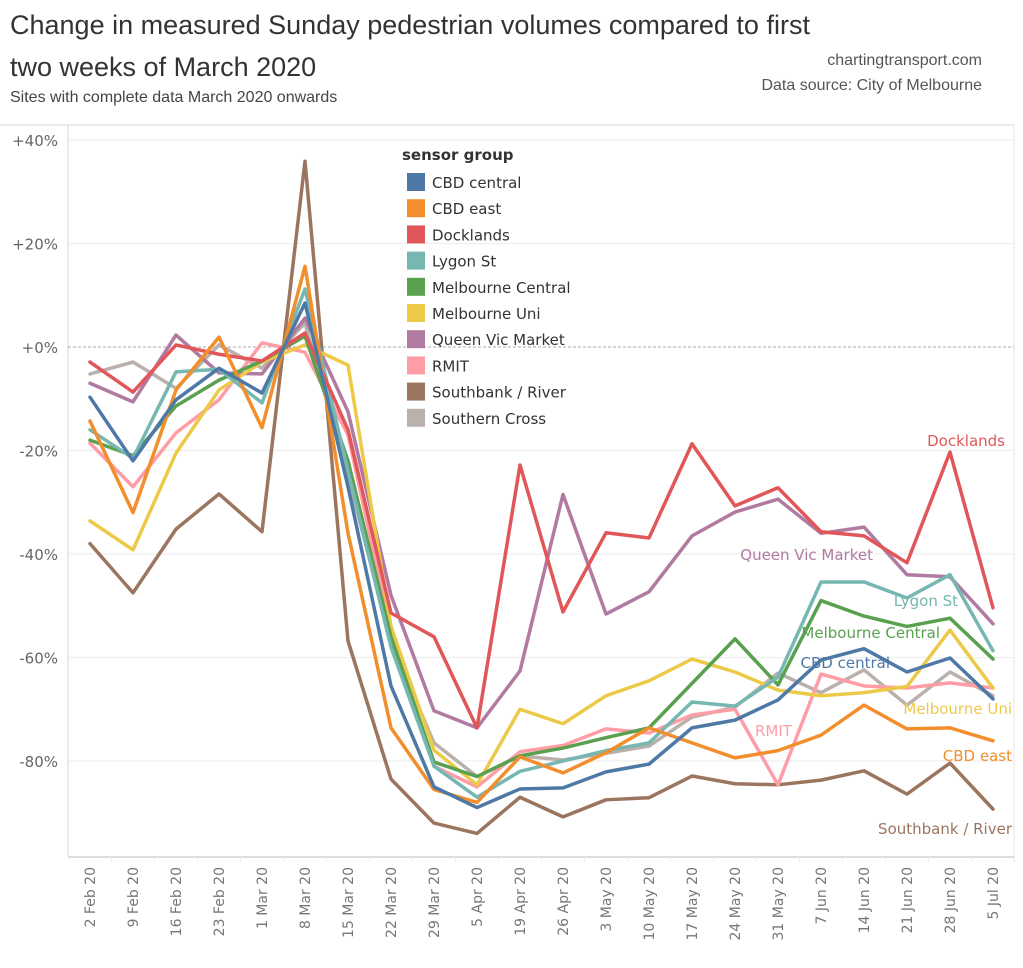  Describe the element at coordinates (35, 245) in the screenshot. I see `y-tick-label: +20%` at that location.